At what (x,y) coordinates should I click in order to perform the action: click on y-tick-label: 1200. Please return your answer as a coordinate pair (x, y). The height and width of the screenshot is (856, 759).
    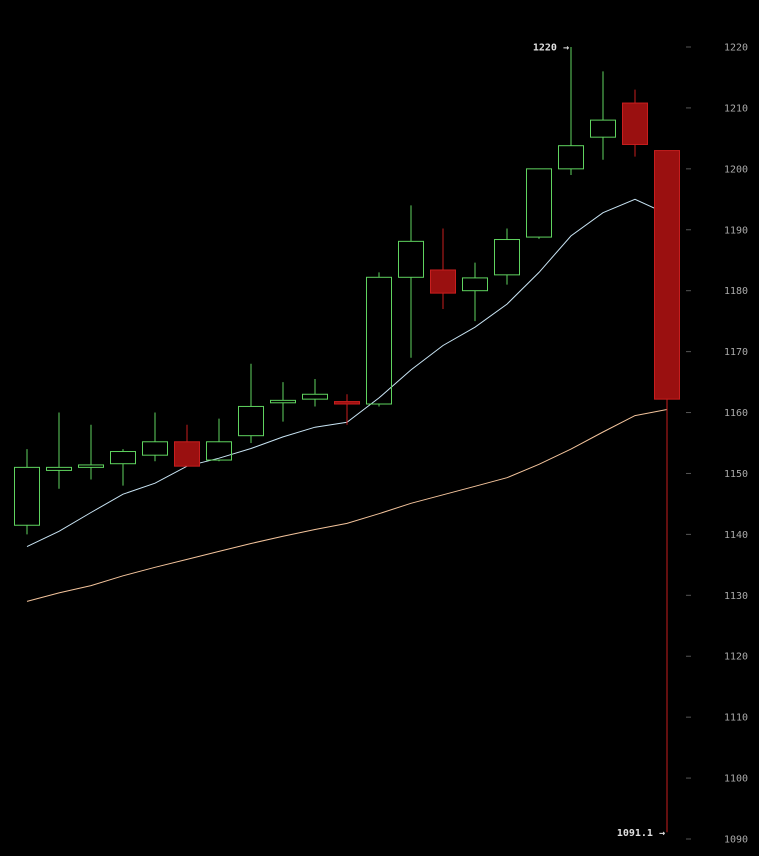
    Looking at the image, I should click on (736, 169).